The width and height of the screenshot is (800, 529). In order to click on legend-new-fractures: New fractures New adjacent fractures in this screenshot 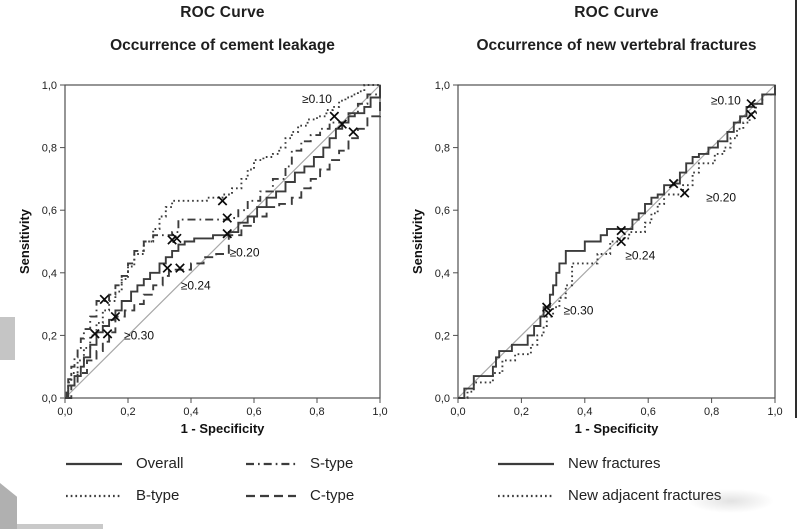, I will do `click(609, 479)`.